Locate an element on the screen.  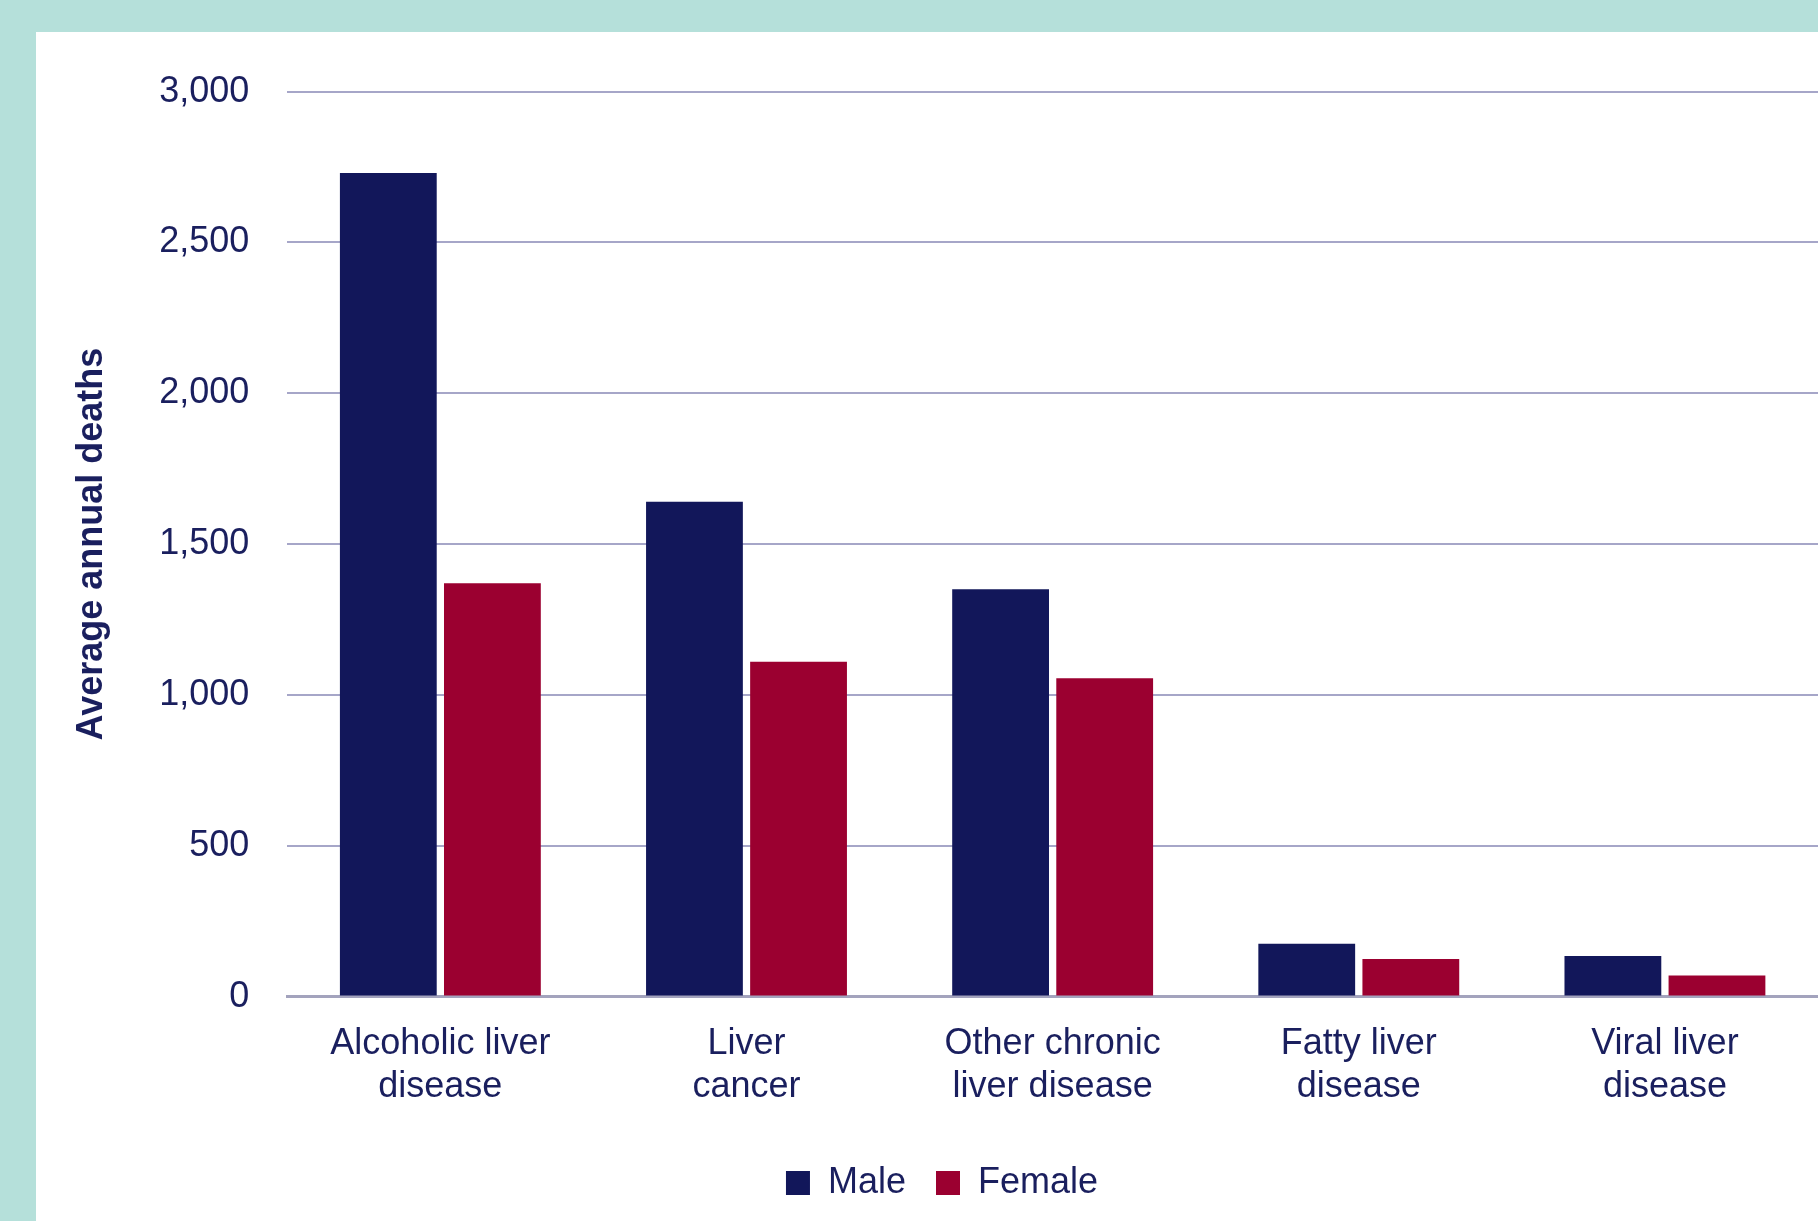
legend-label: Female is located at coordinates (1038, 1180).